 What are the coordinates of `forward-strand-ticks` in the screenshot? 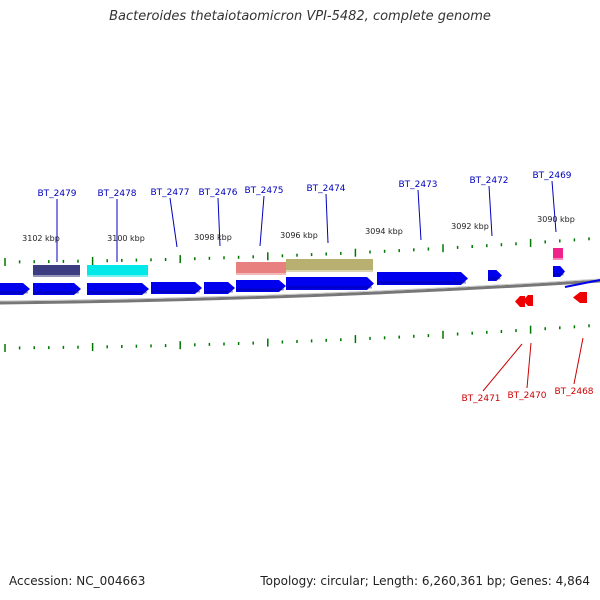 It's located at (297, 251).